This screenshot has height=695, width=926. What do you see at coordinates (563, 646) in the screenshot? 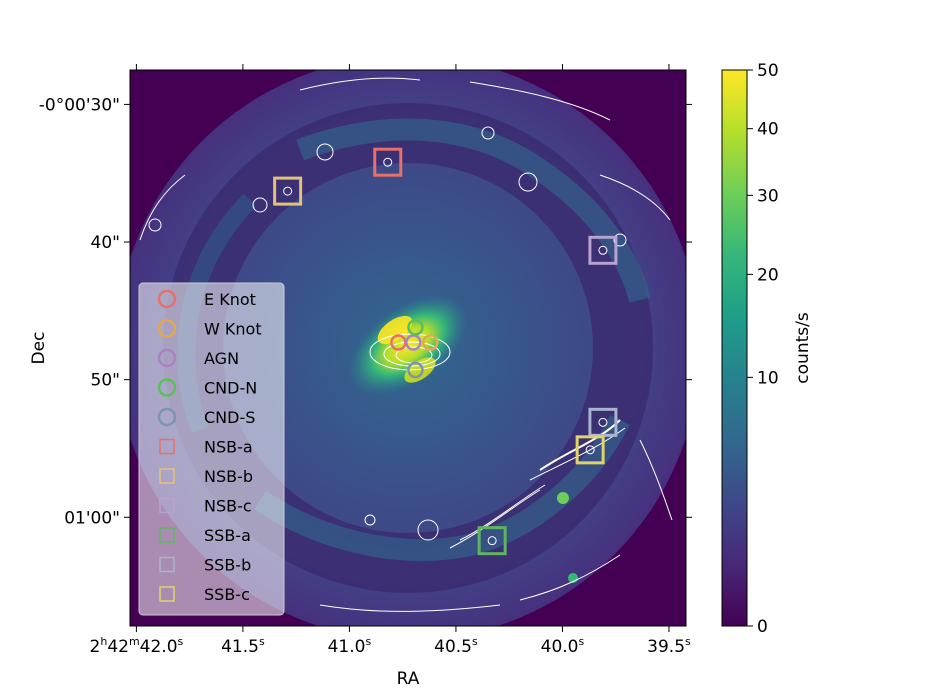
I see `x-tick-label: 40.0s` at bounding box center [563, 646].